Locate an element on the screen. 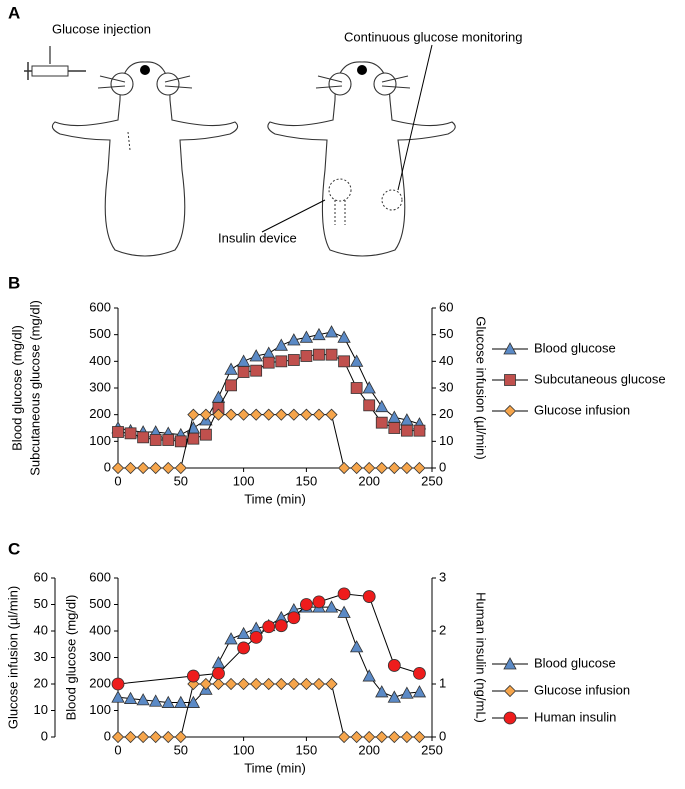  panel-label: C is located at coordinates (14, 548).